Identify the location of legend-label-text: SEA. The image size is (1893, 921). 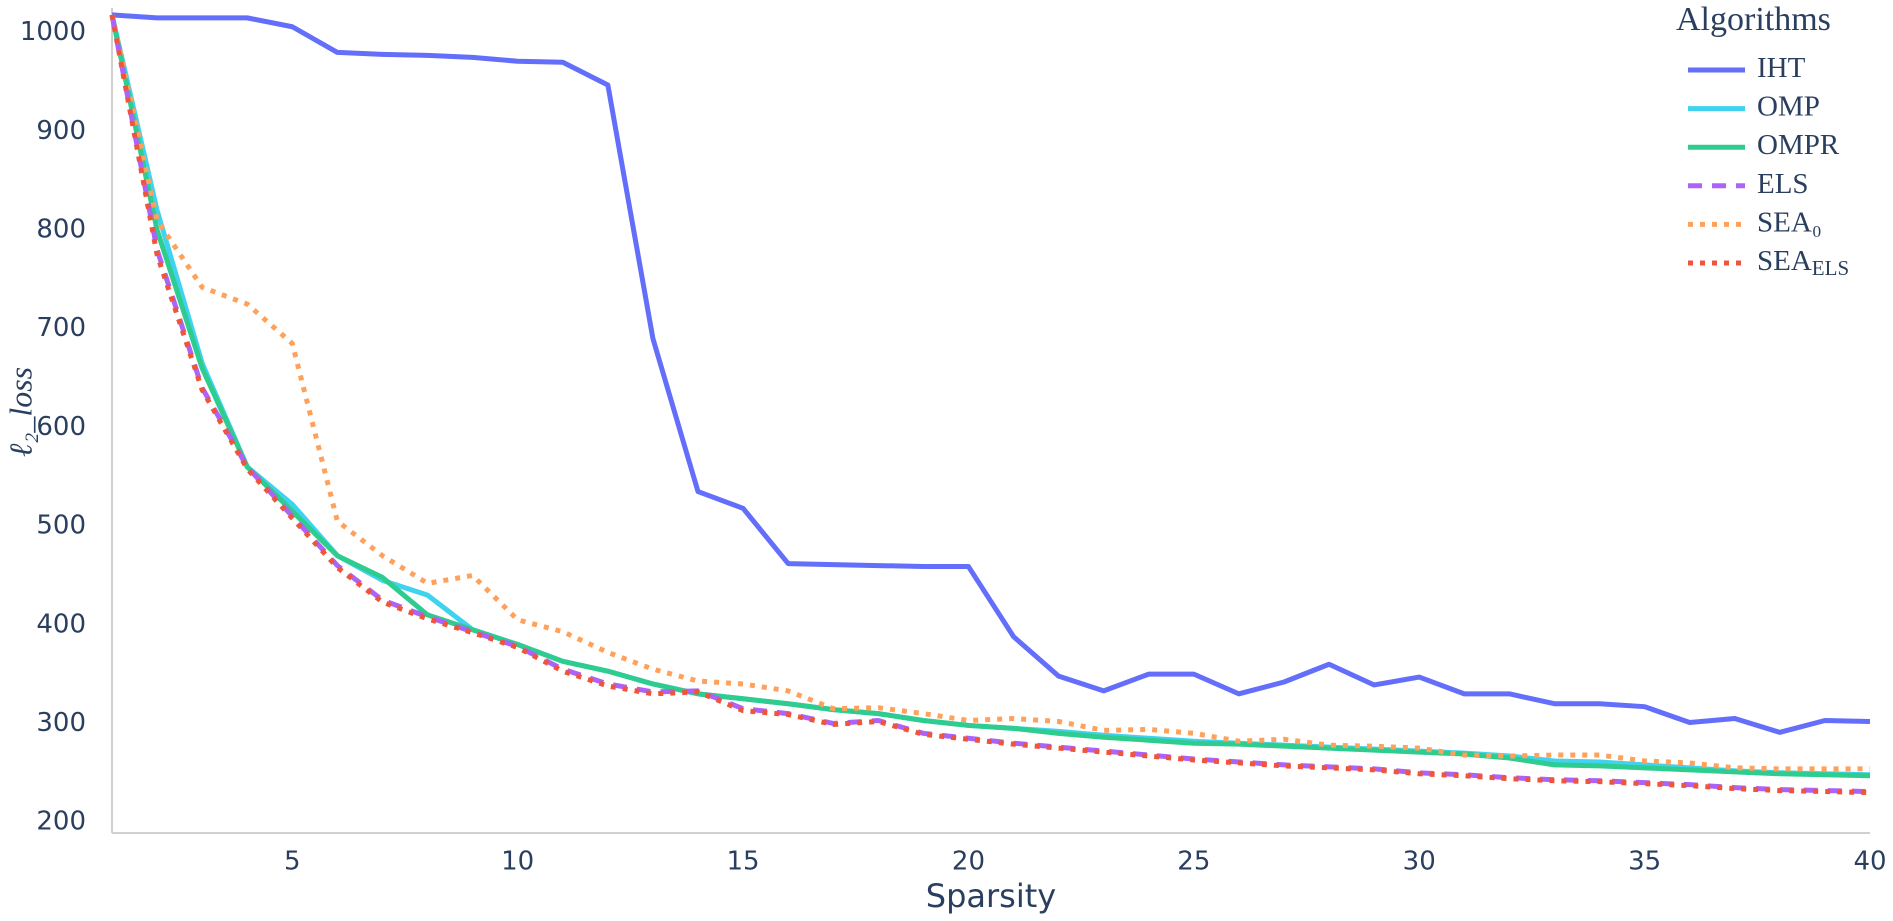
(1784, 261).